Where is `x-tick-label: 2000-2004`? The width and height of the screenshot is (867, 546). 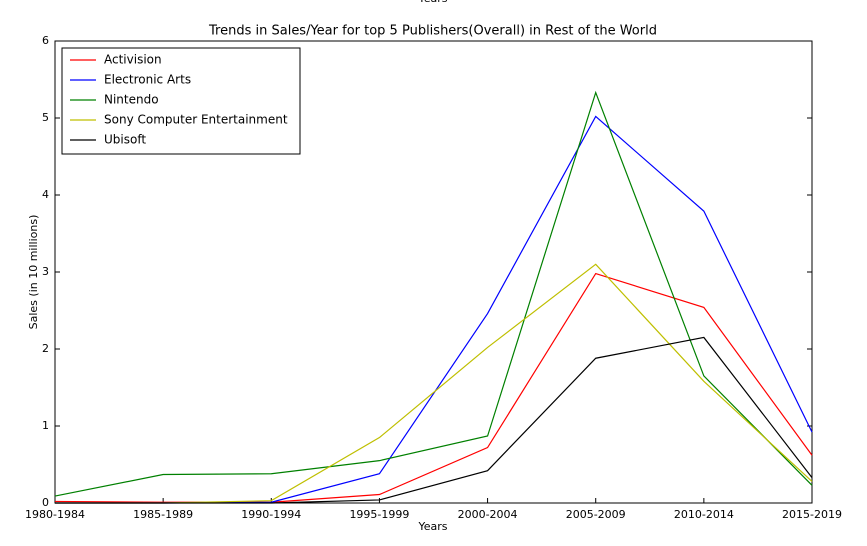 x-tick-label: 2000-2004 is located at coordinates (488, 514).